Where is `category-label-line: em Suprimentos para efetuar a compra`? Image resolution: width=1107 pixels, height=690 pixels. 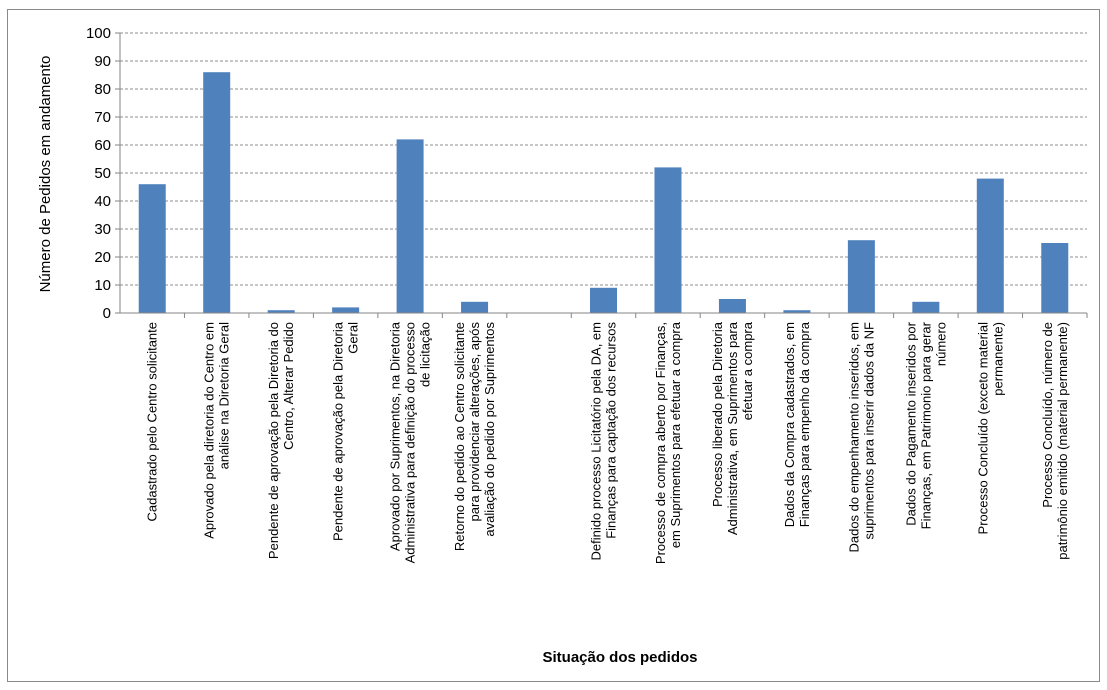 category-label-line: em Suprimentos para efetuar a compra is located at coordinates (675, 434).